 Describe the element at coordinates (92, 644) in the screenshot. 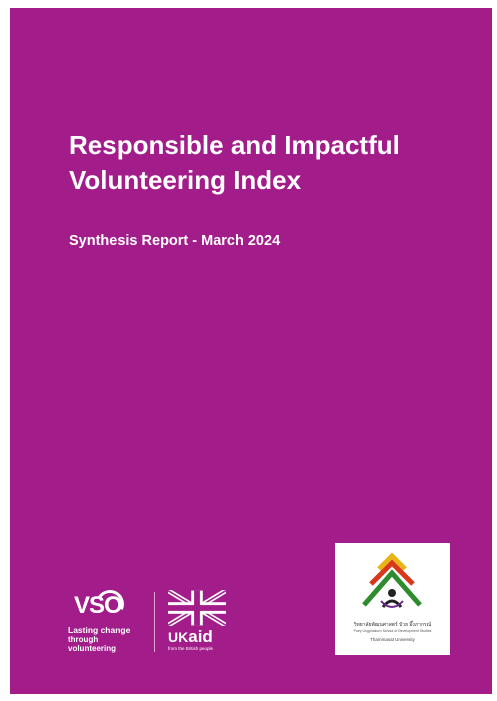

I see `vso-tagline-line-2: through volunteering` at that location.